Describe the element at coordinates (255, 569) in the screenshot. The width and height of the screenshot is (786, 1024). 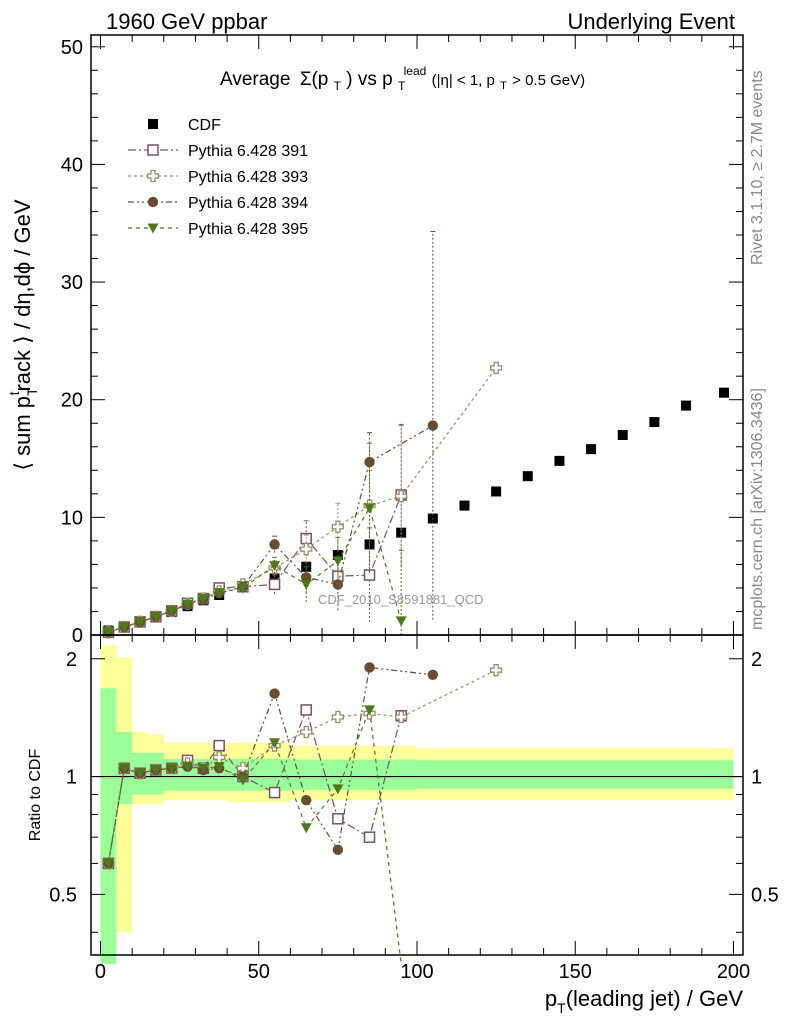
I see `series-line-p395` at that location.